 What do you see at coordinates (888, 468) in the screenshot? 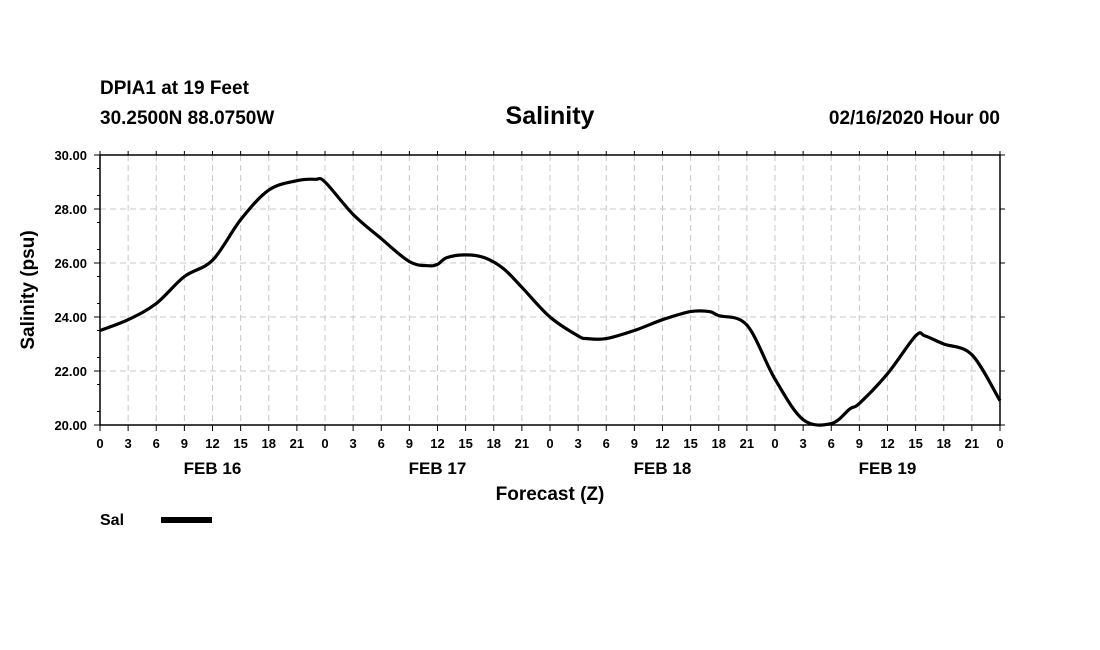
I see `day-label: FEB 19` at bounding box center [888, 468].